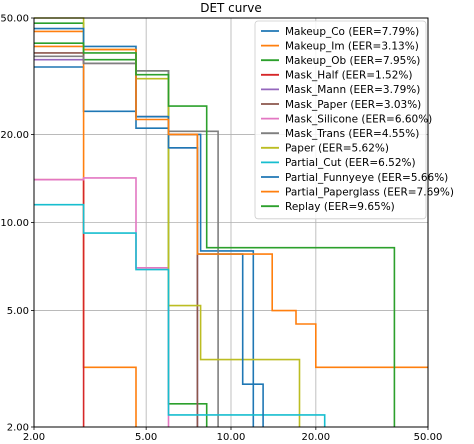  I want to click on x-tick-label: 20.00, so click(316, 437).